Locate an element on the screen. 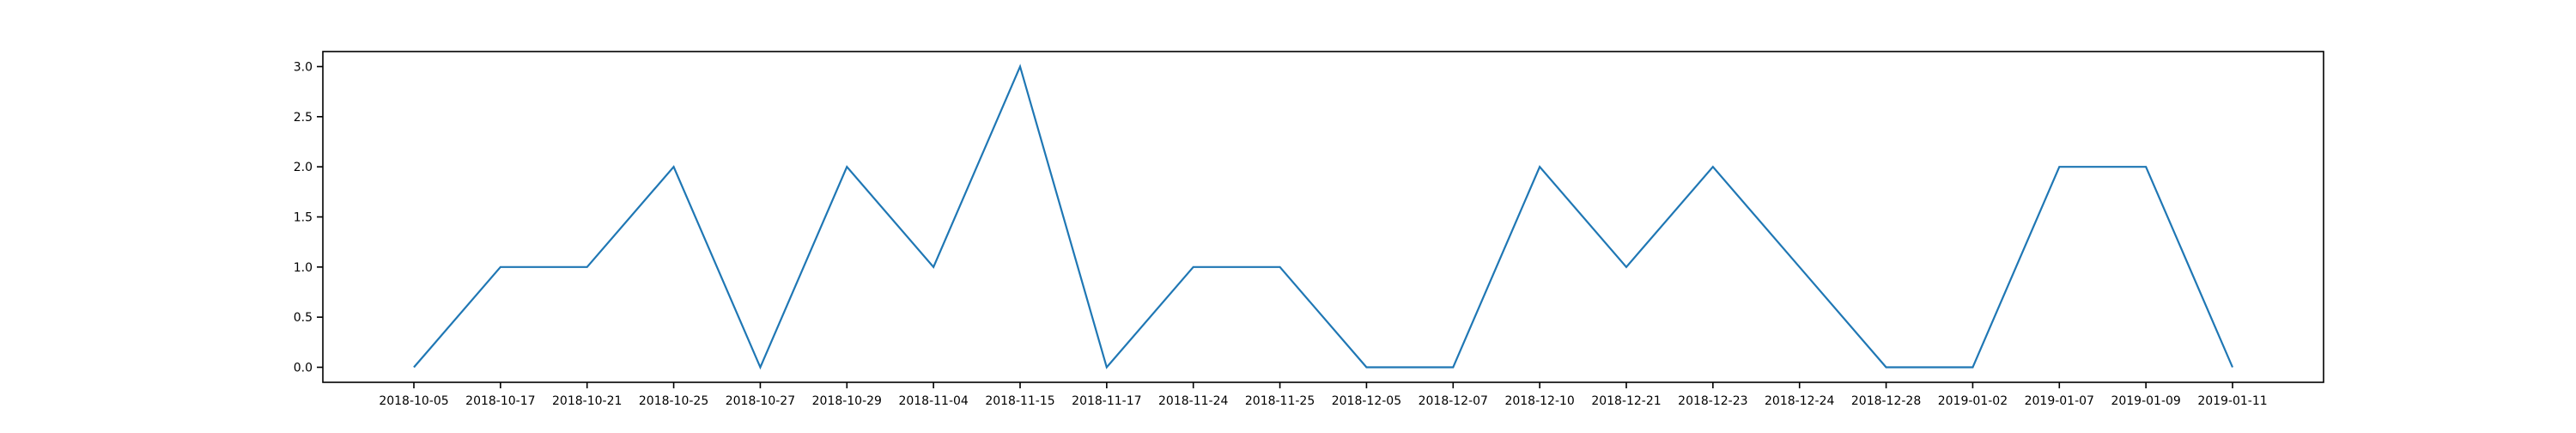 The height and width of the screenshot is (433, 2576). x-tick-label-15: 2018-12-23 is located at coordinates (1712, 401).